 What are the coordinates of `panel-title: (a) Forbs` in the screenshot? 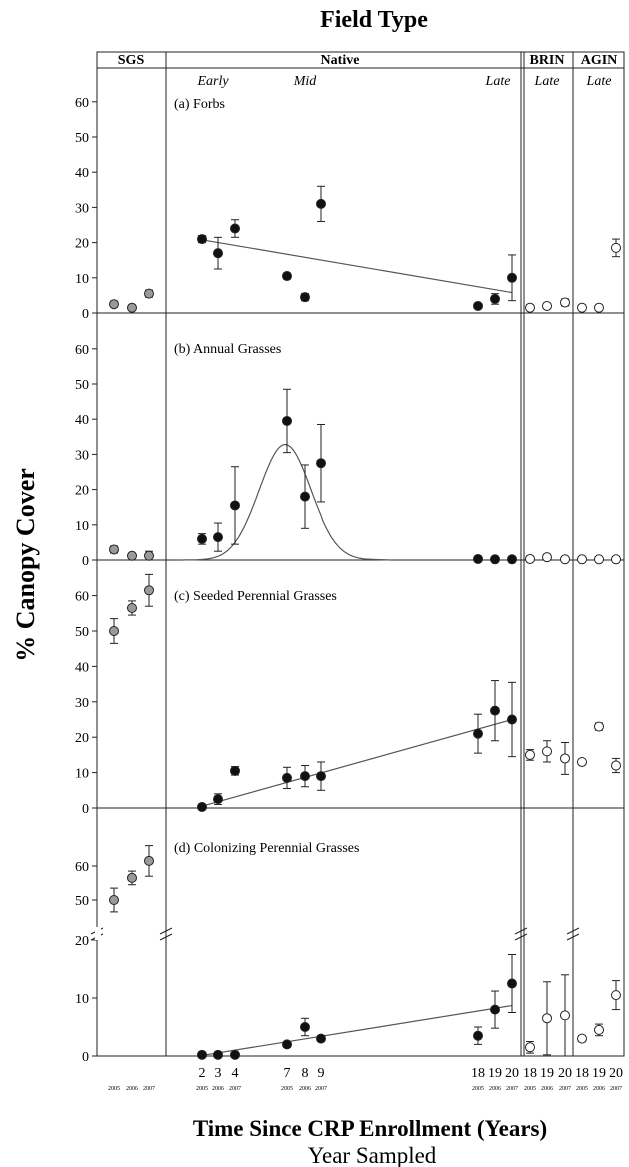 It's located at (199, 104).